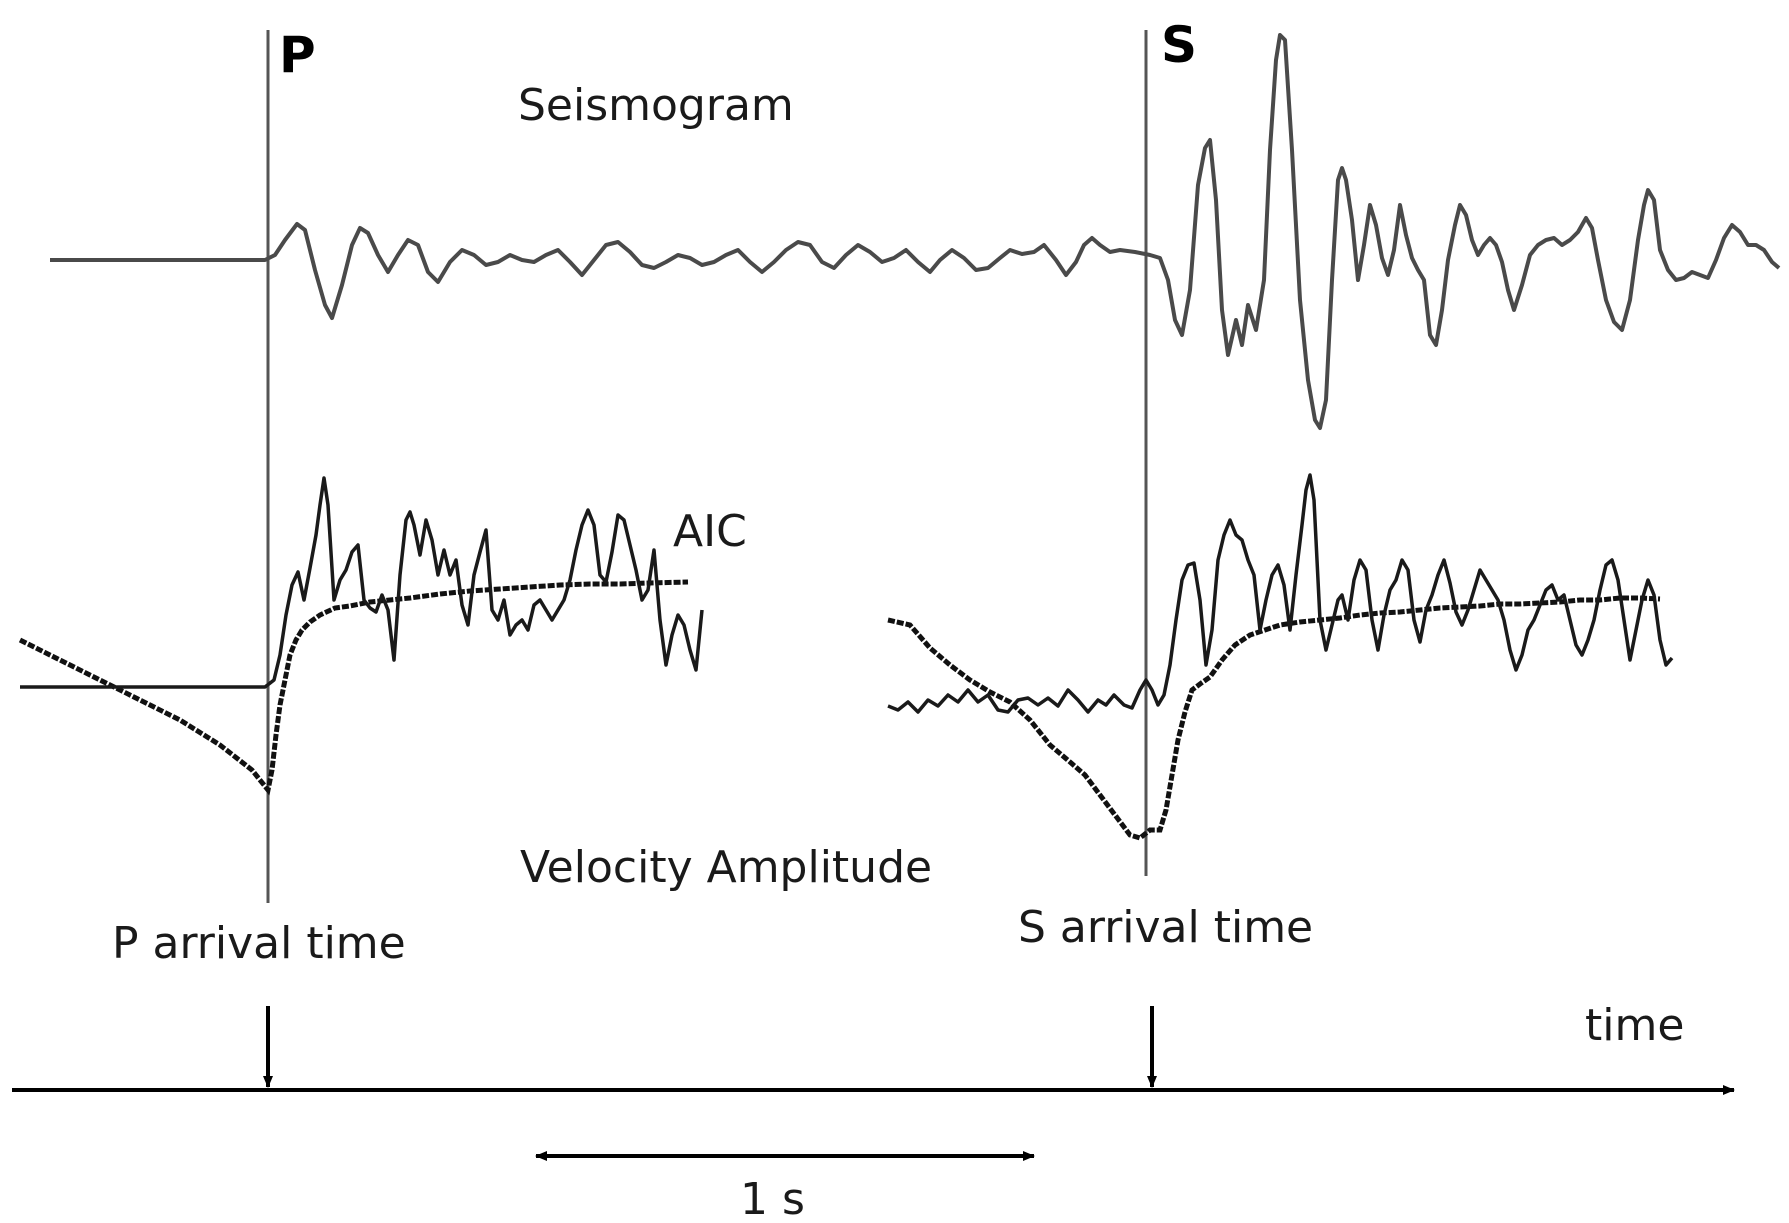  Describe the element at coordinates (656, 105) in the screenshot. I see `seismogram-label: Seismogram` at that location.